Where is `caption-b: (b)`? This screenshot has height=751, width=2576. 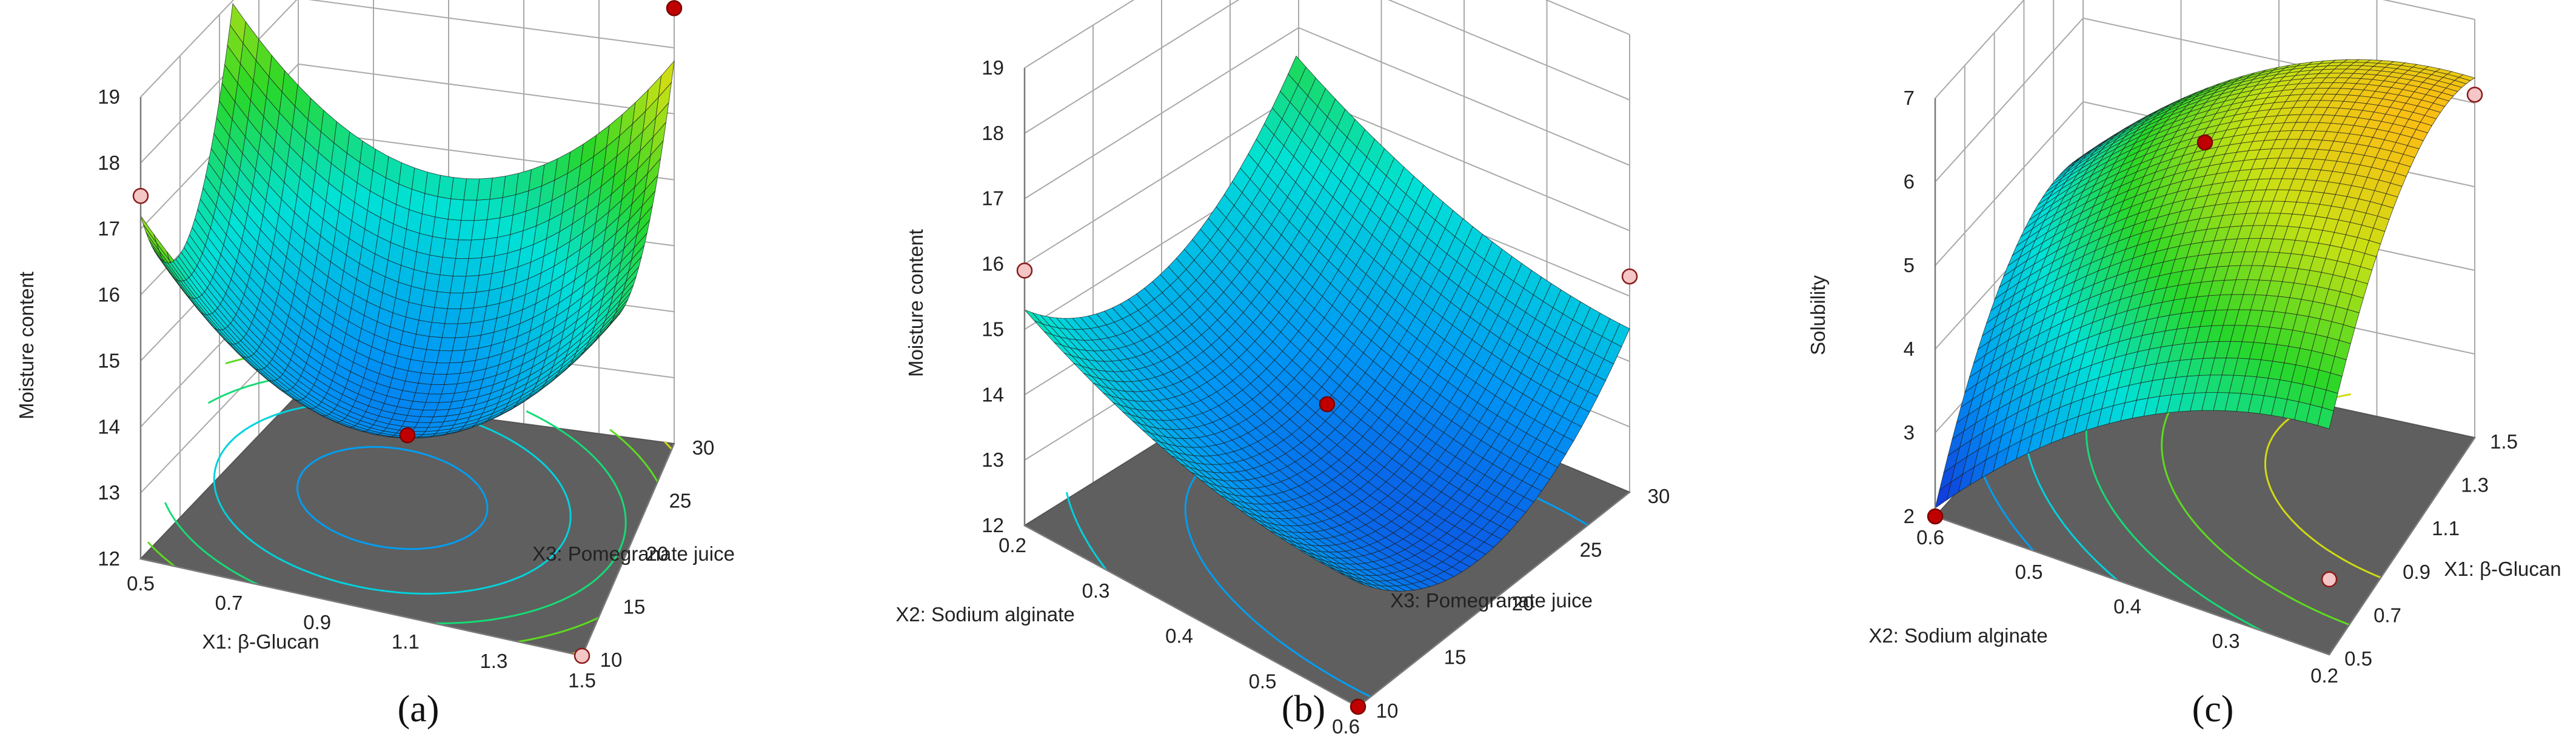 caption-b: (b) is located at coordinates (1303, 709).